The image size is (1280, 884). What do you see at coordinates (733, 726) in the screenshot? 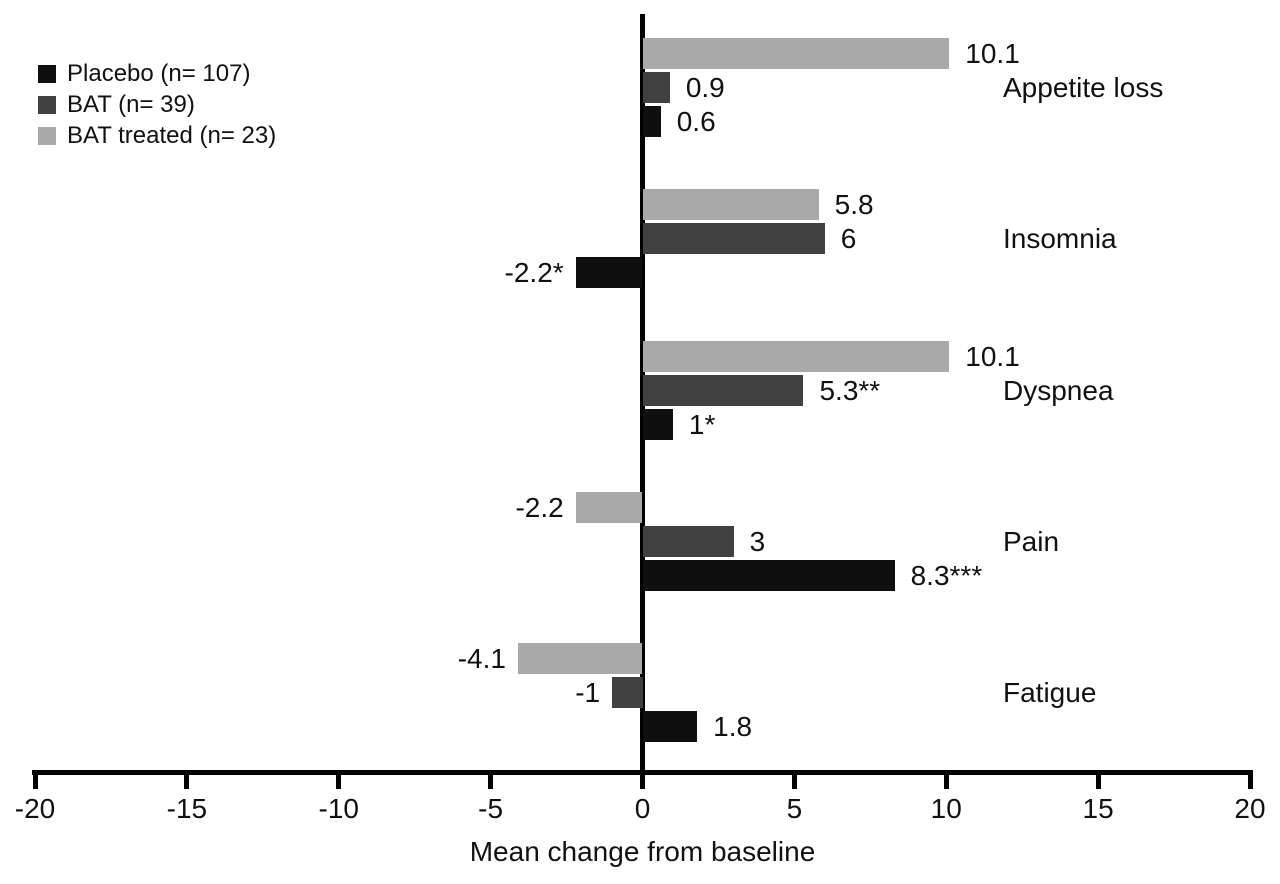
I see `bar-value-label: 1.8` at bounding box center [733, 726].